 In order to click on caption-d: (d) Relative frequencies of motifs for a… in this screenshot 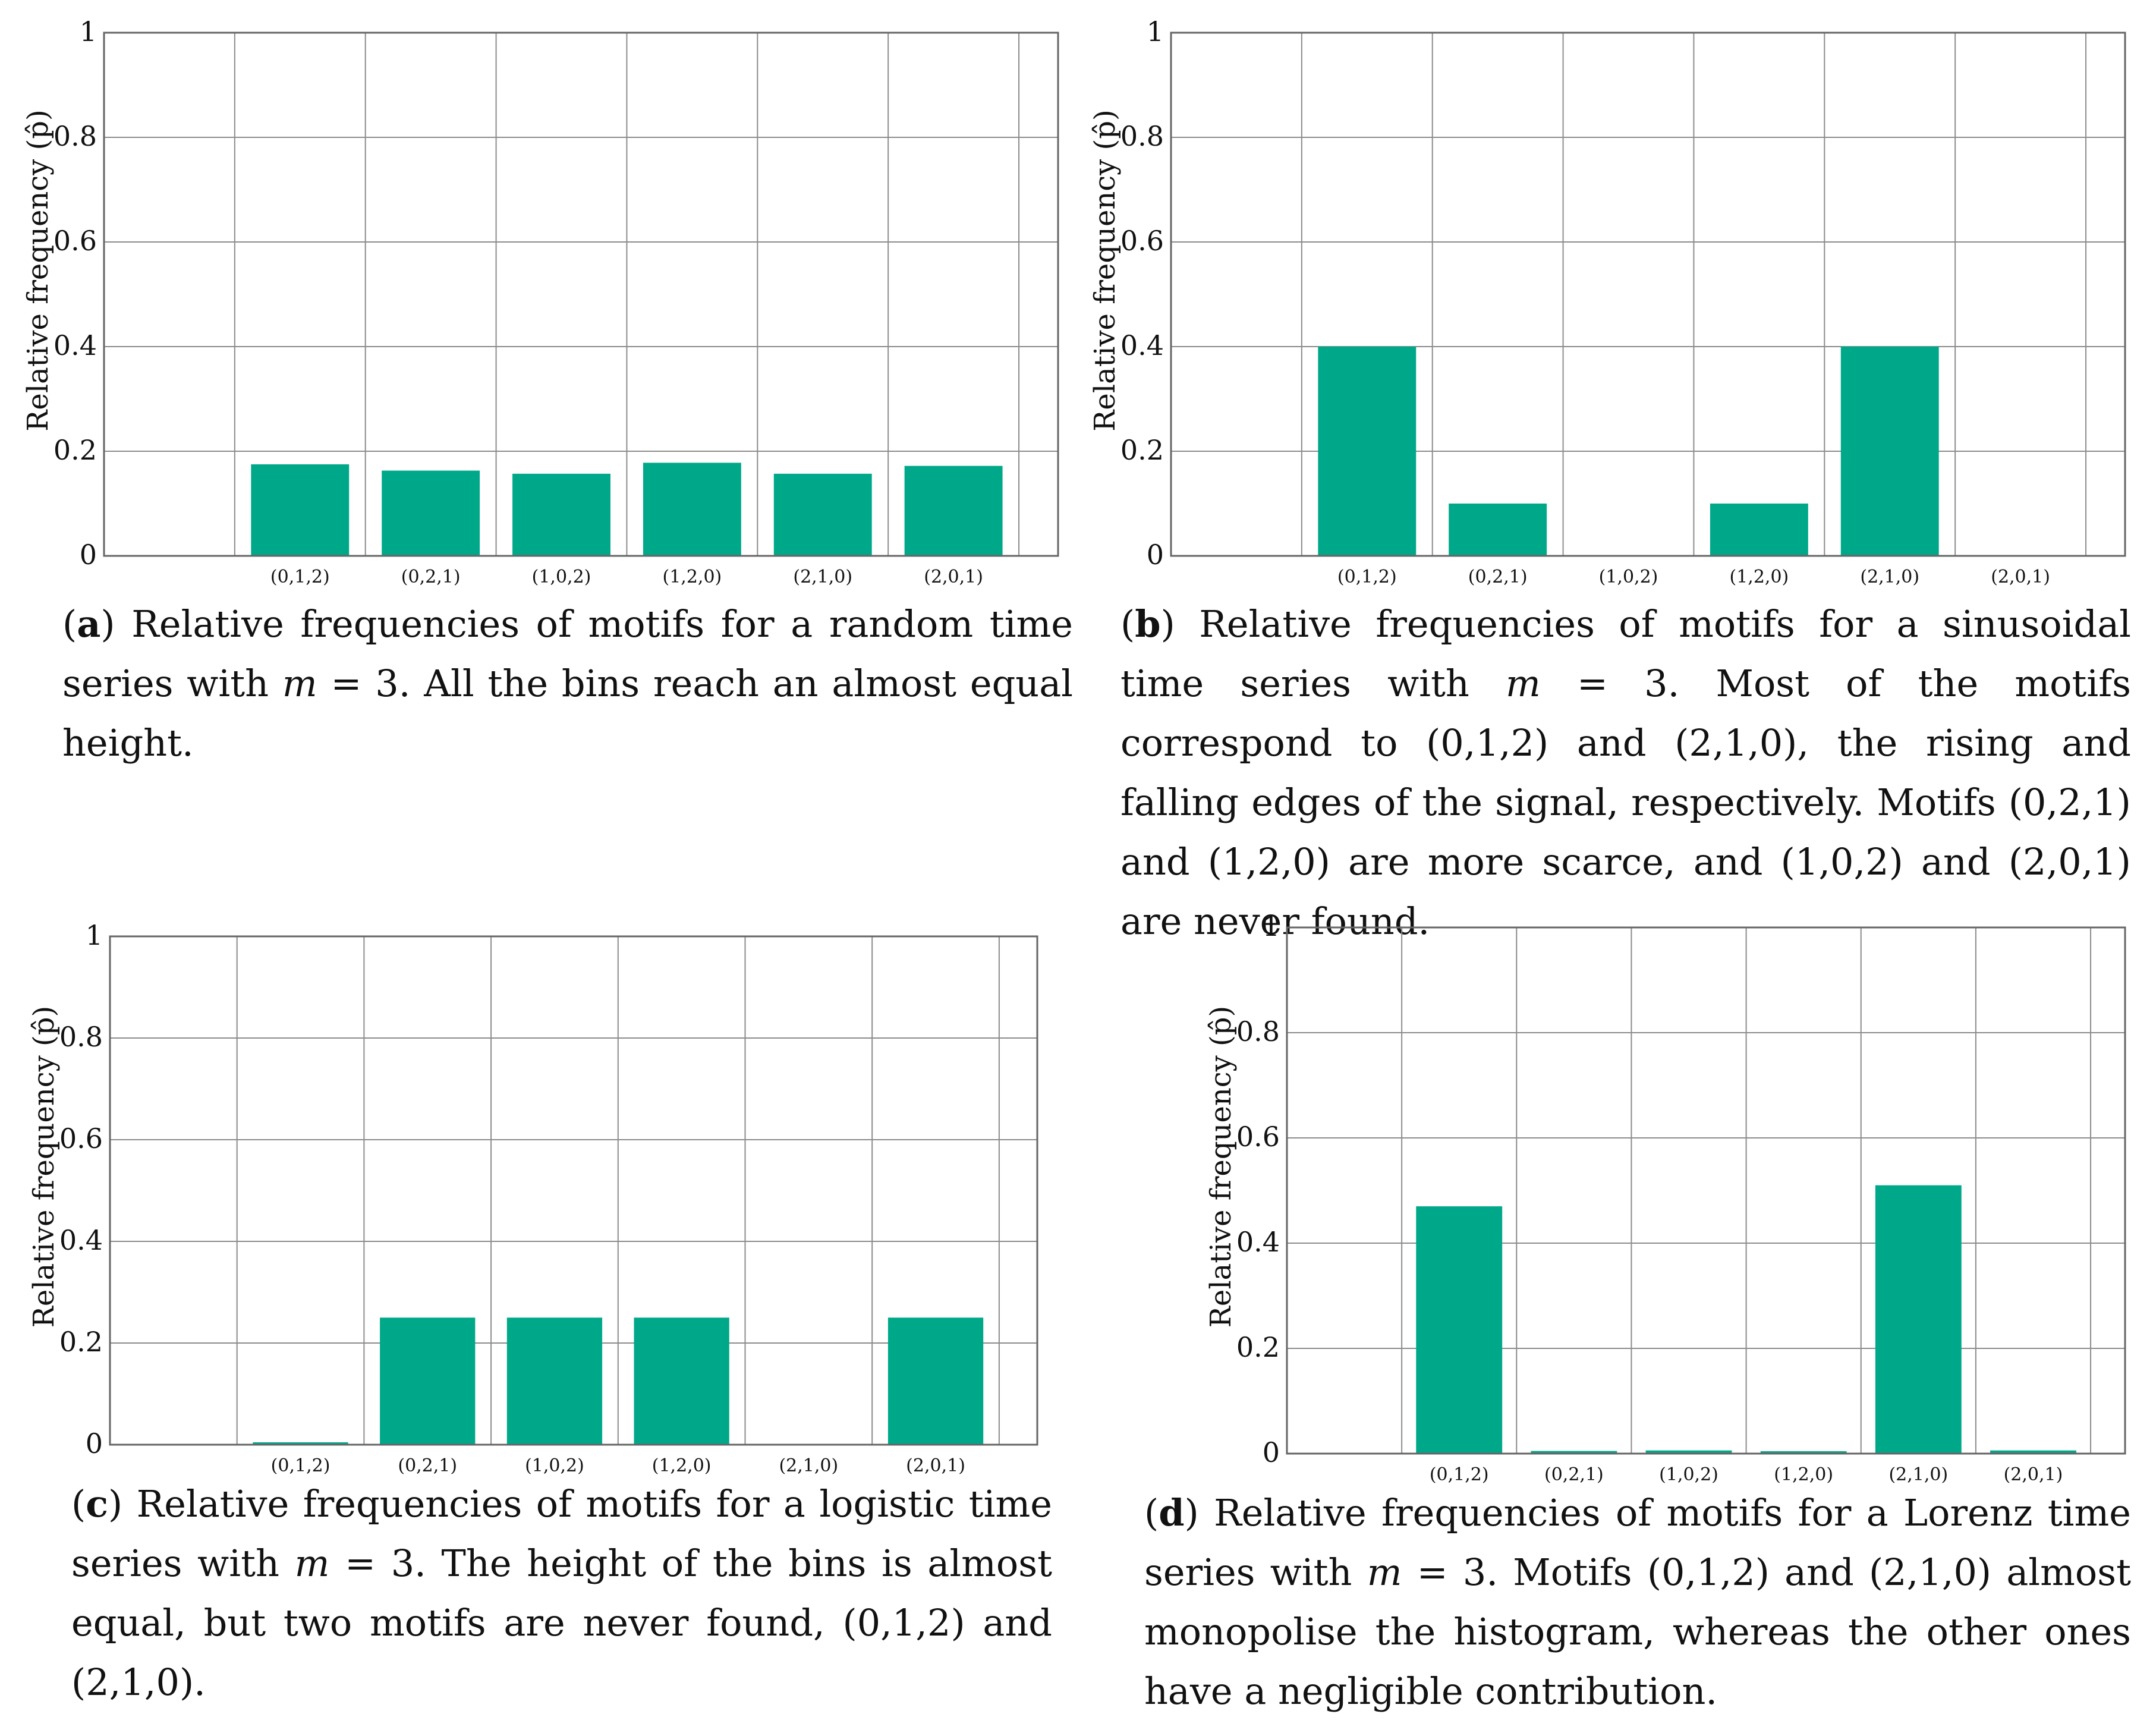, I will do `click(1637, 1602)`.